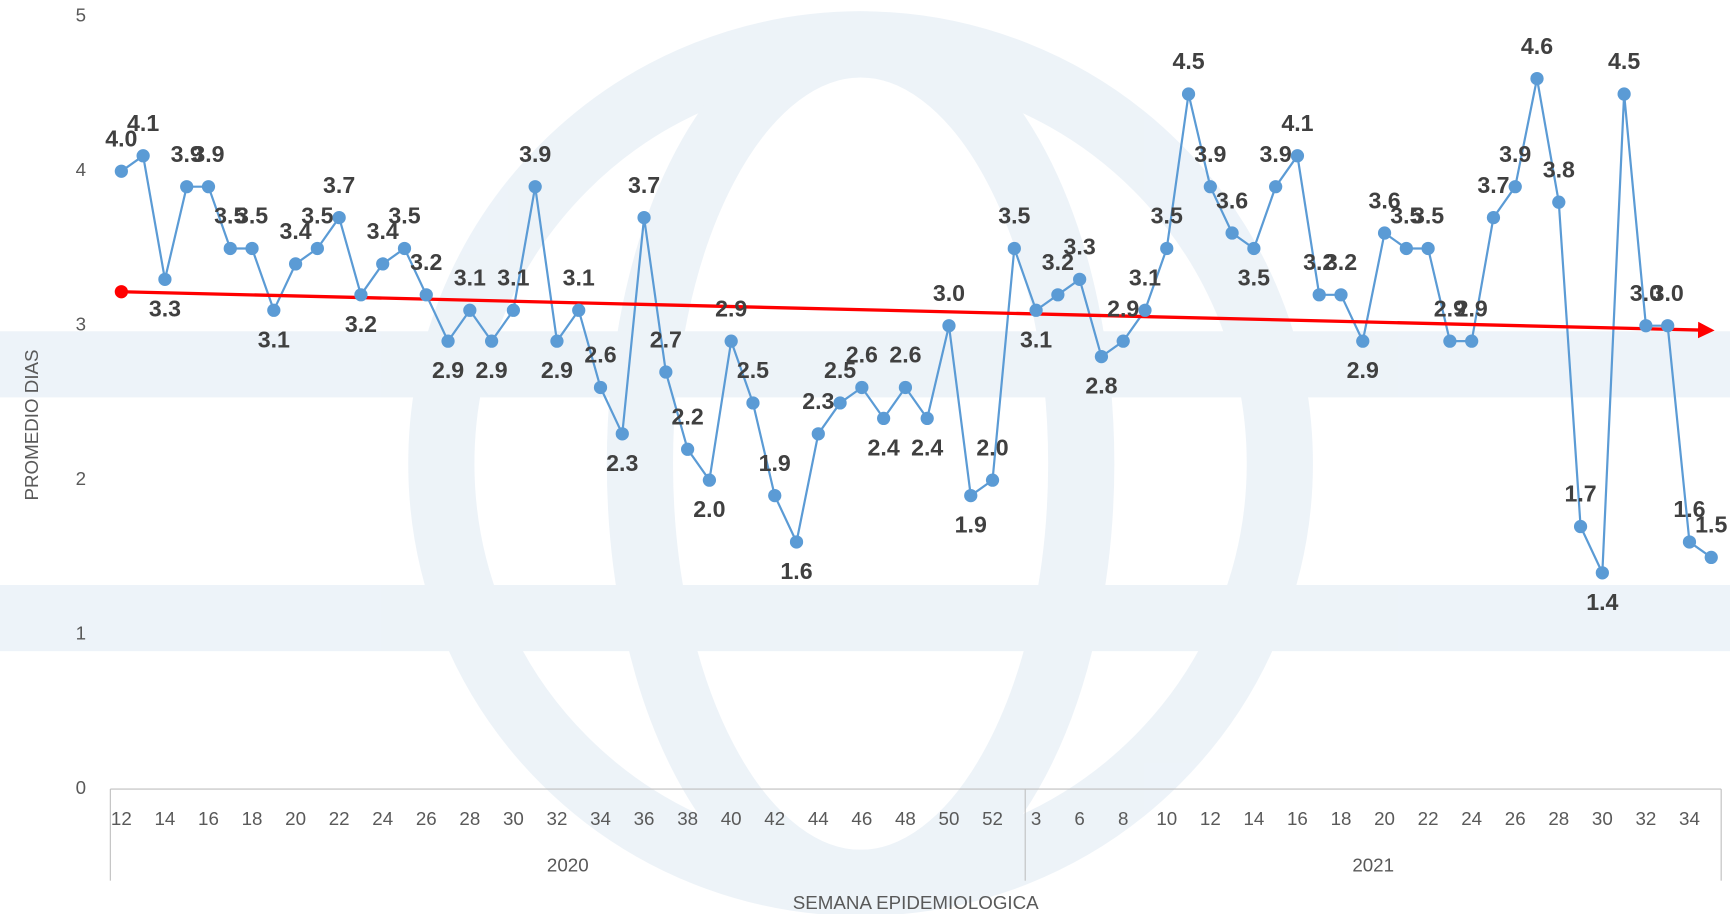  Describe the element at coordinates (1384, 818) in the screenshot. I see `x-tick-label: 20` at that location.